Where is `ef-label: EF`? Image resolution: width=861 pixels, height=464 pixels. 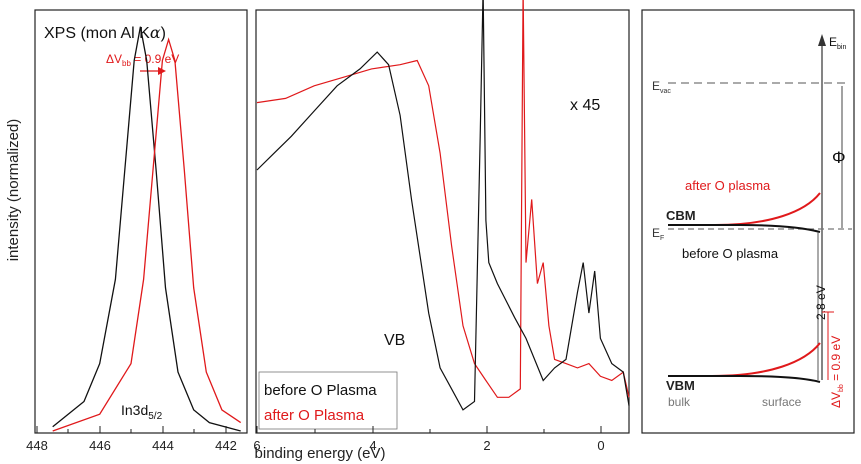 ef-label: EF is located at coordinates (658, 234).